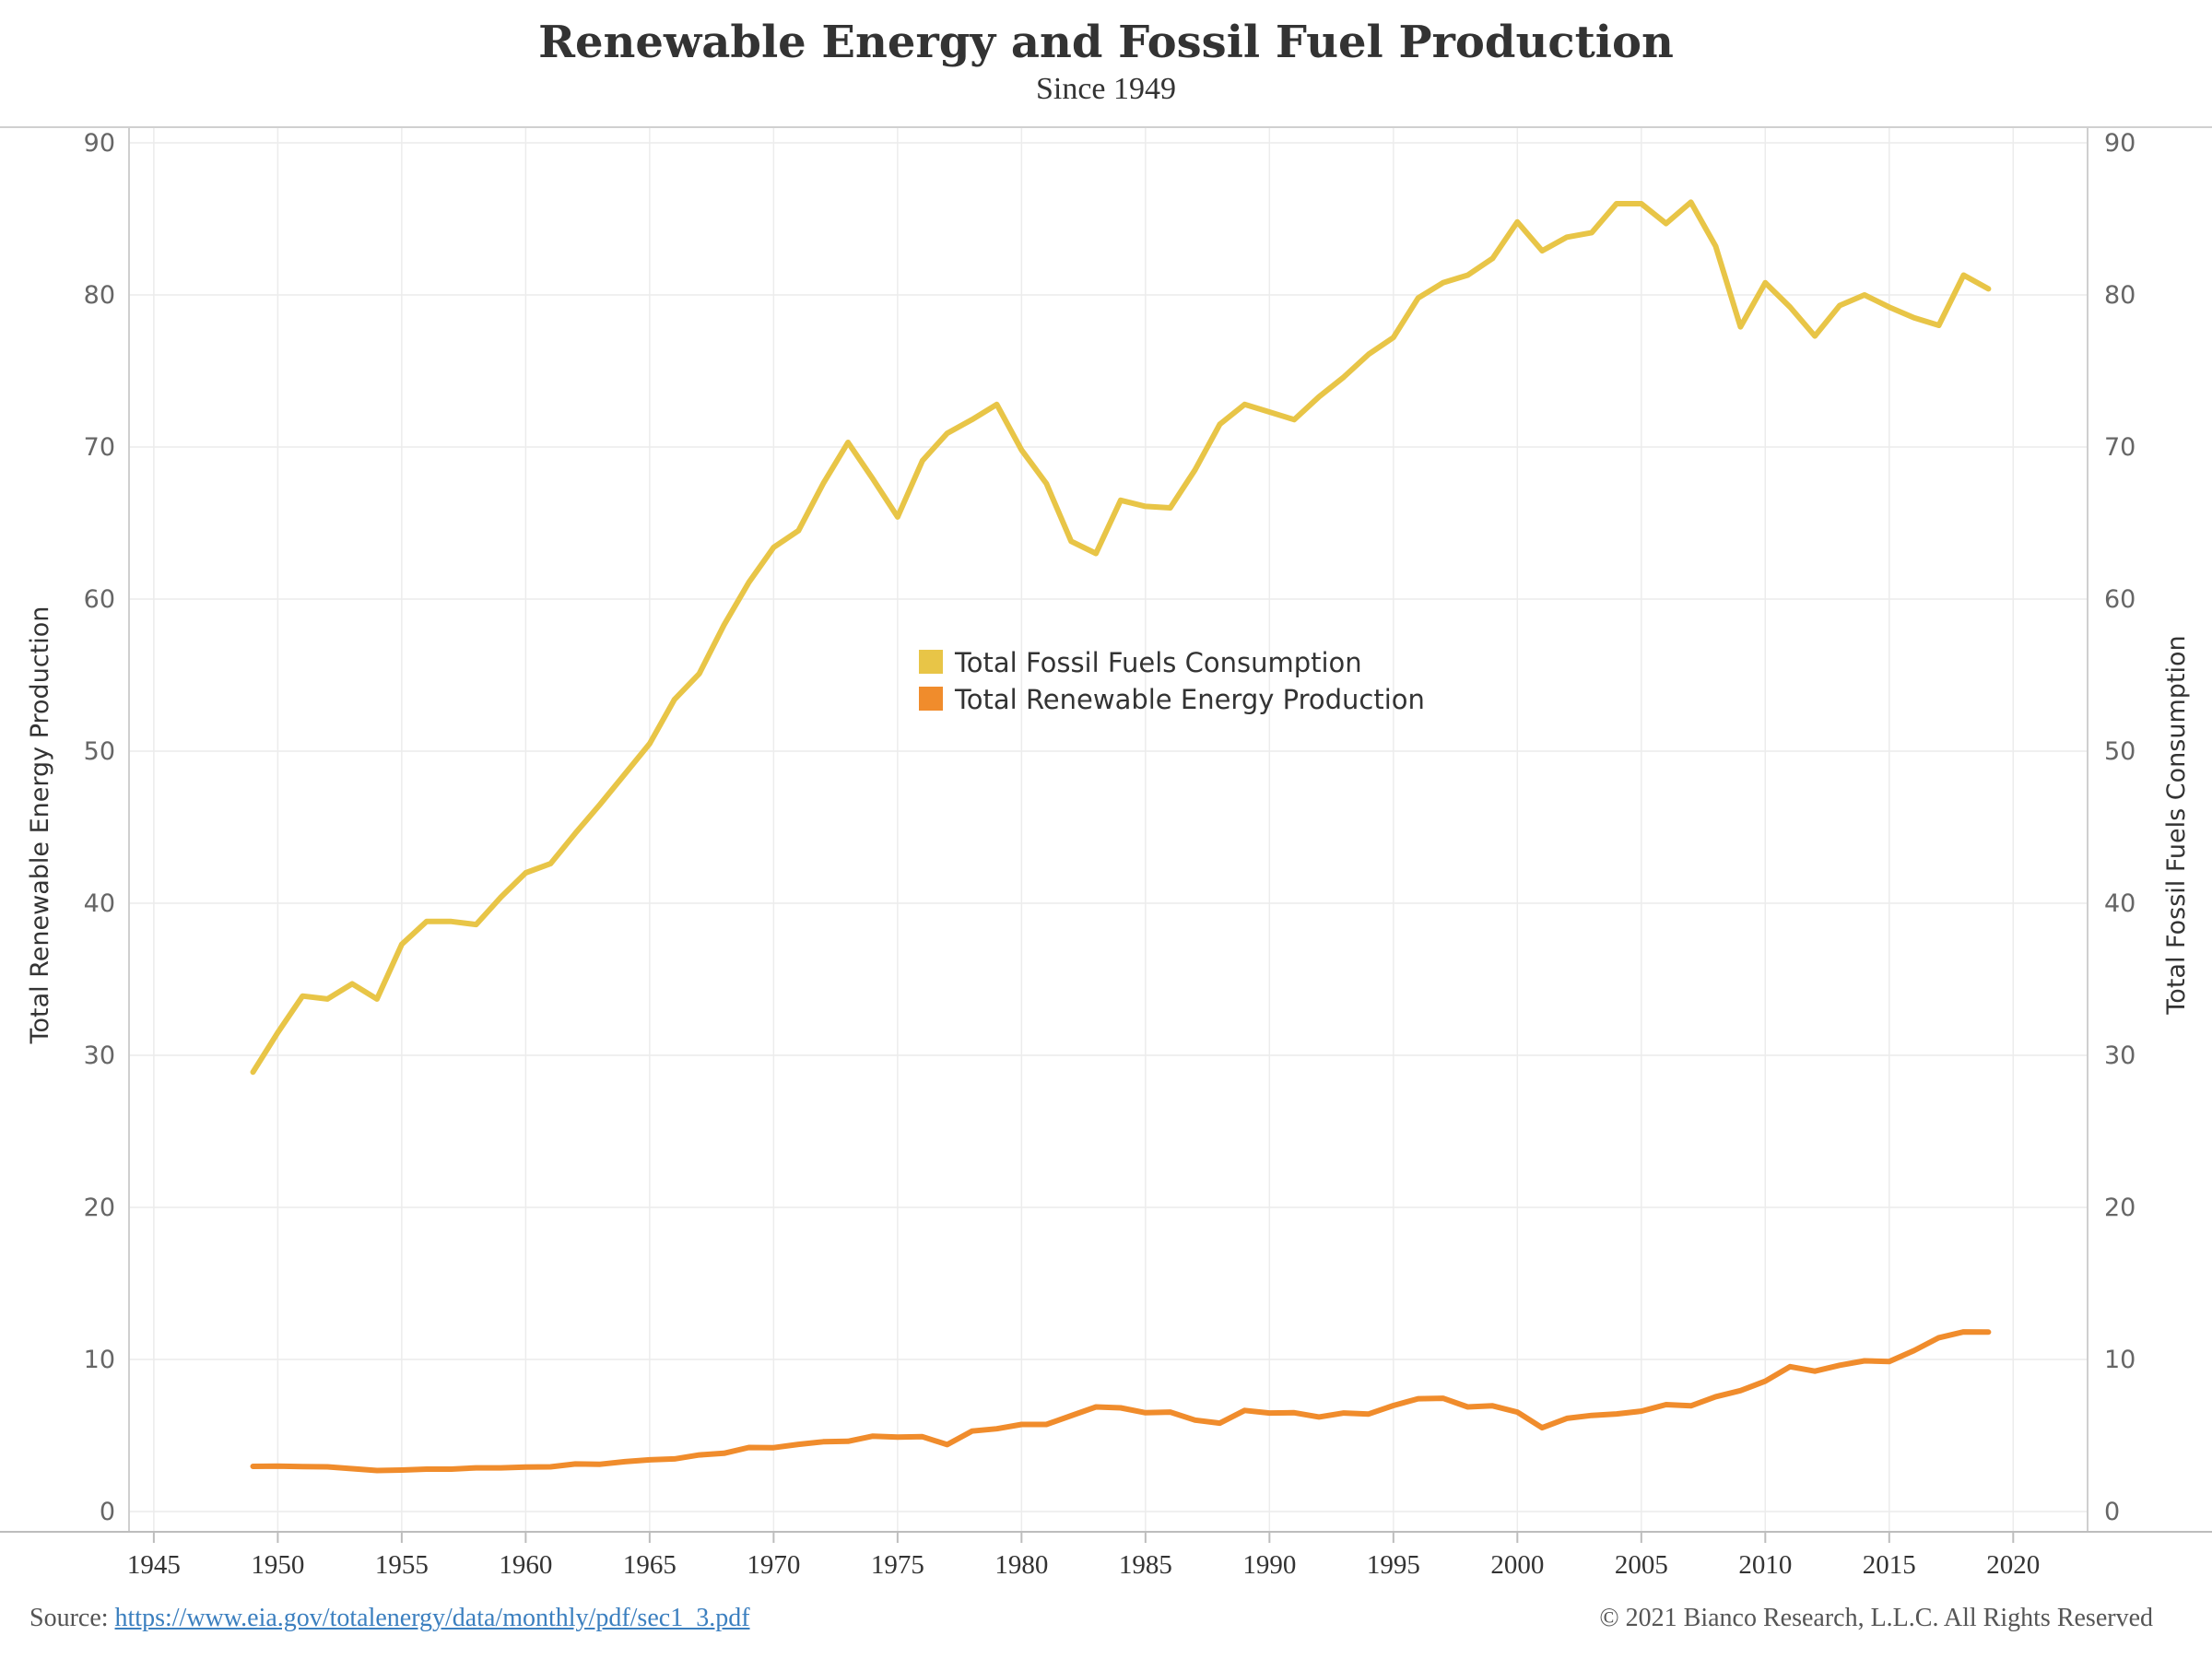 This screenshot has width=2212, height=1659. What do you see at coordinates (99, 295) in the screenshot?
I see `y-tick-left: 80` at bounding box center [99, 295].